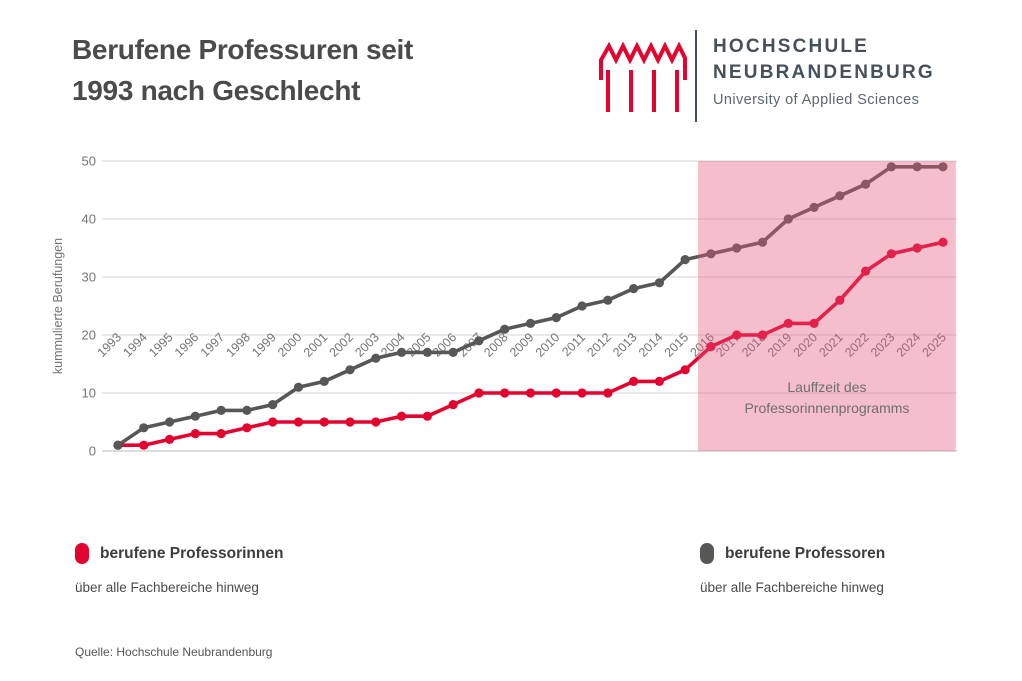 The width and height of the screenshot is (1022, 681). What do you see at coordinates (89, 161) in the screenshot?
I see `y-tick-label: 50` at bounding box center [89, 161].